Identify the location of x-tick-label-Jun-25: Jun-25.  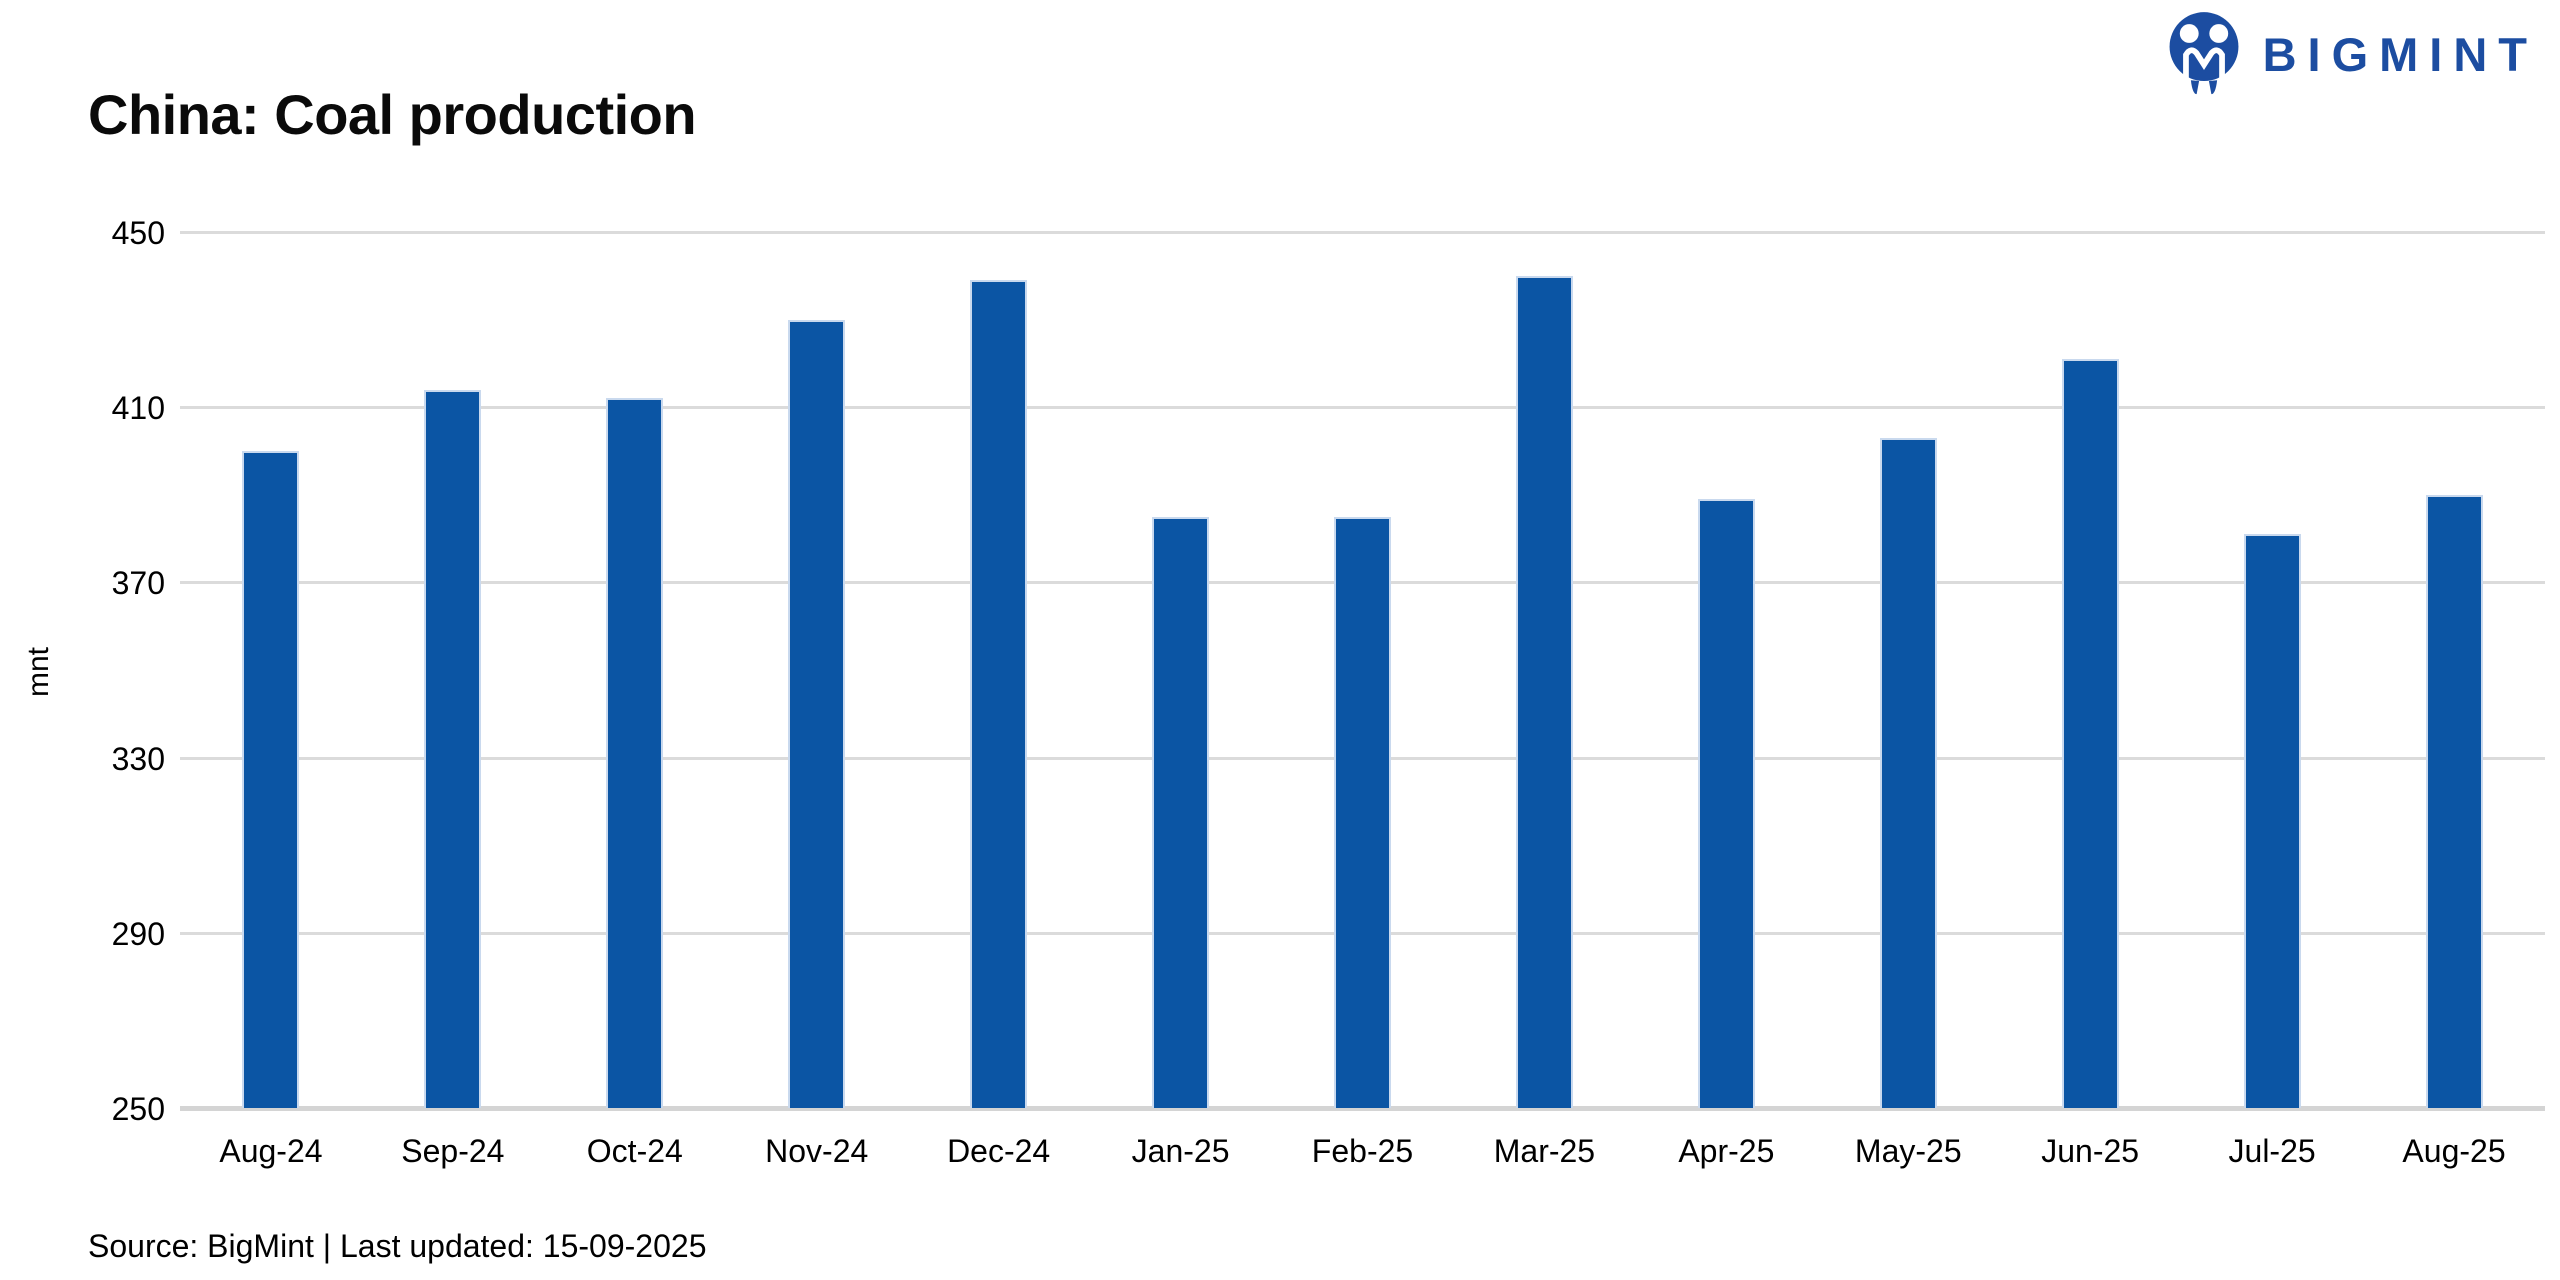
(2090, 1151).